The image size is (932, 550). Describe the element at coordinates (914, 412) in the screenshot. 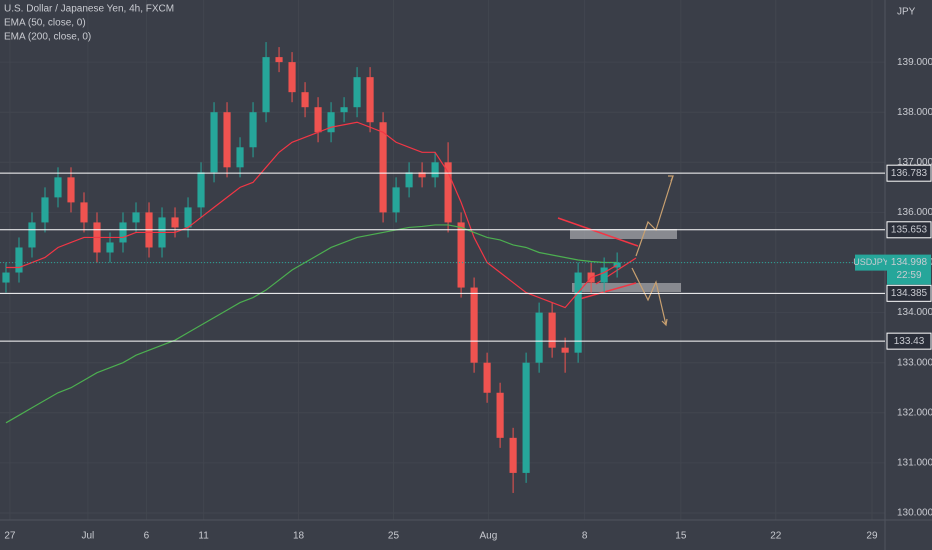

I see `y-tick-label: 132.000` at that location.